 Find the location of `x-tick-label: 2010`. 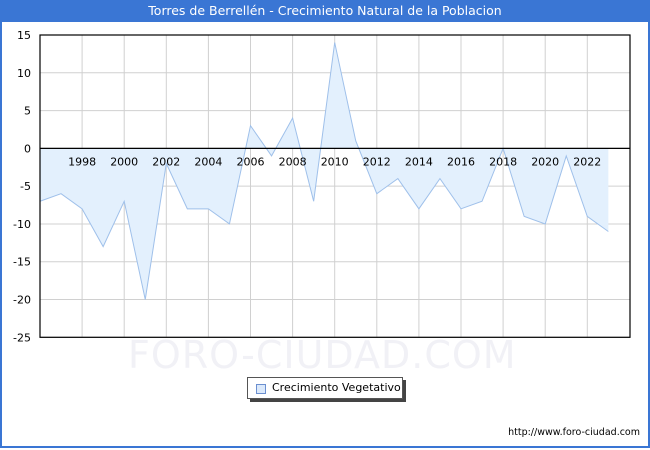

x-tick-label: 2010 is located at coordinates (335, 161).